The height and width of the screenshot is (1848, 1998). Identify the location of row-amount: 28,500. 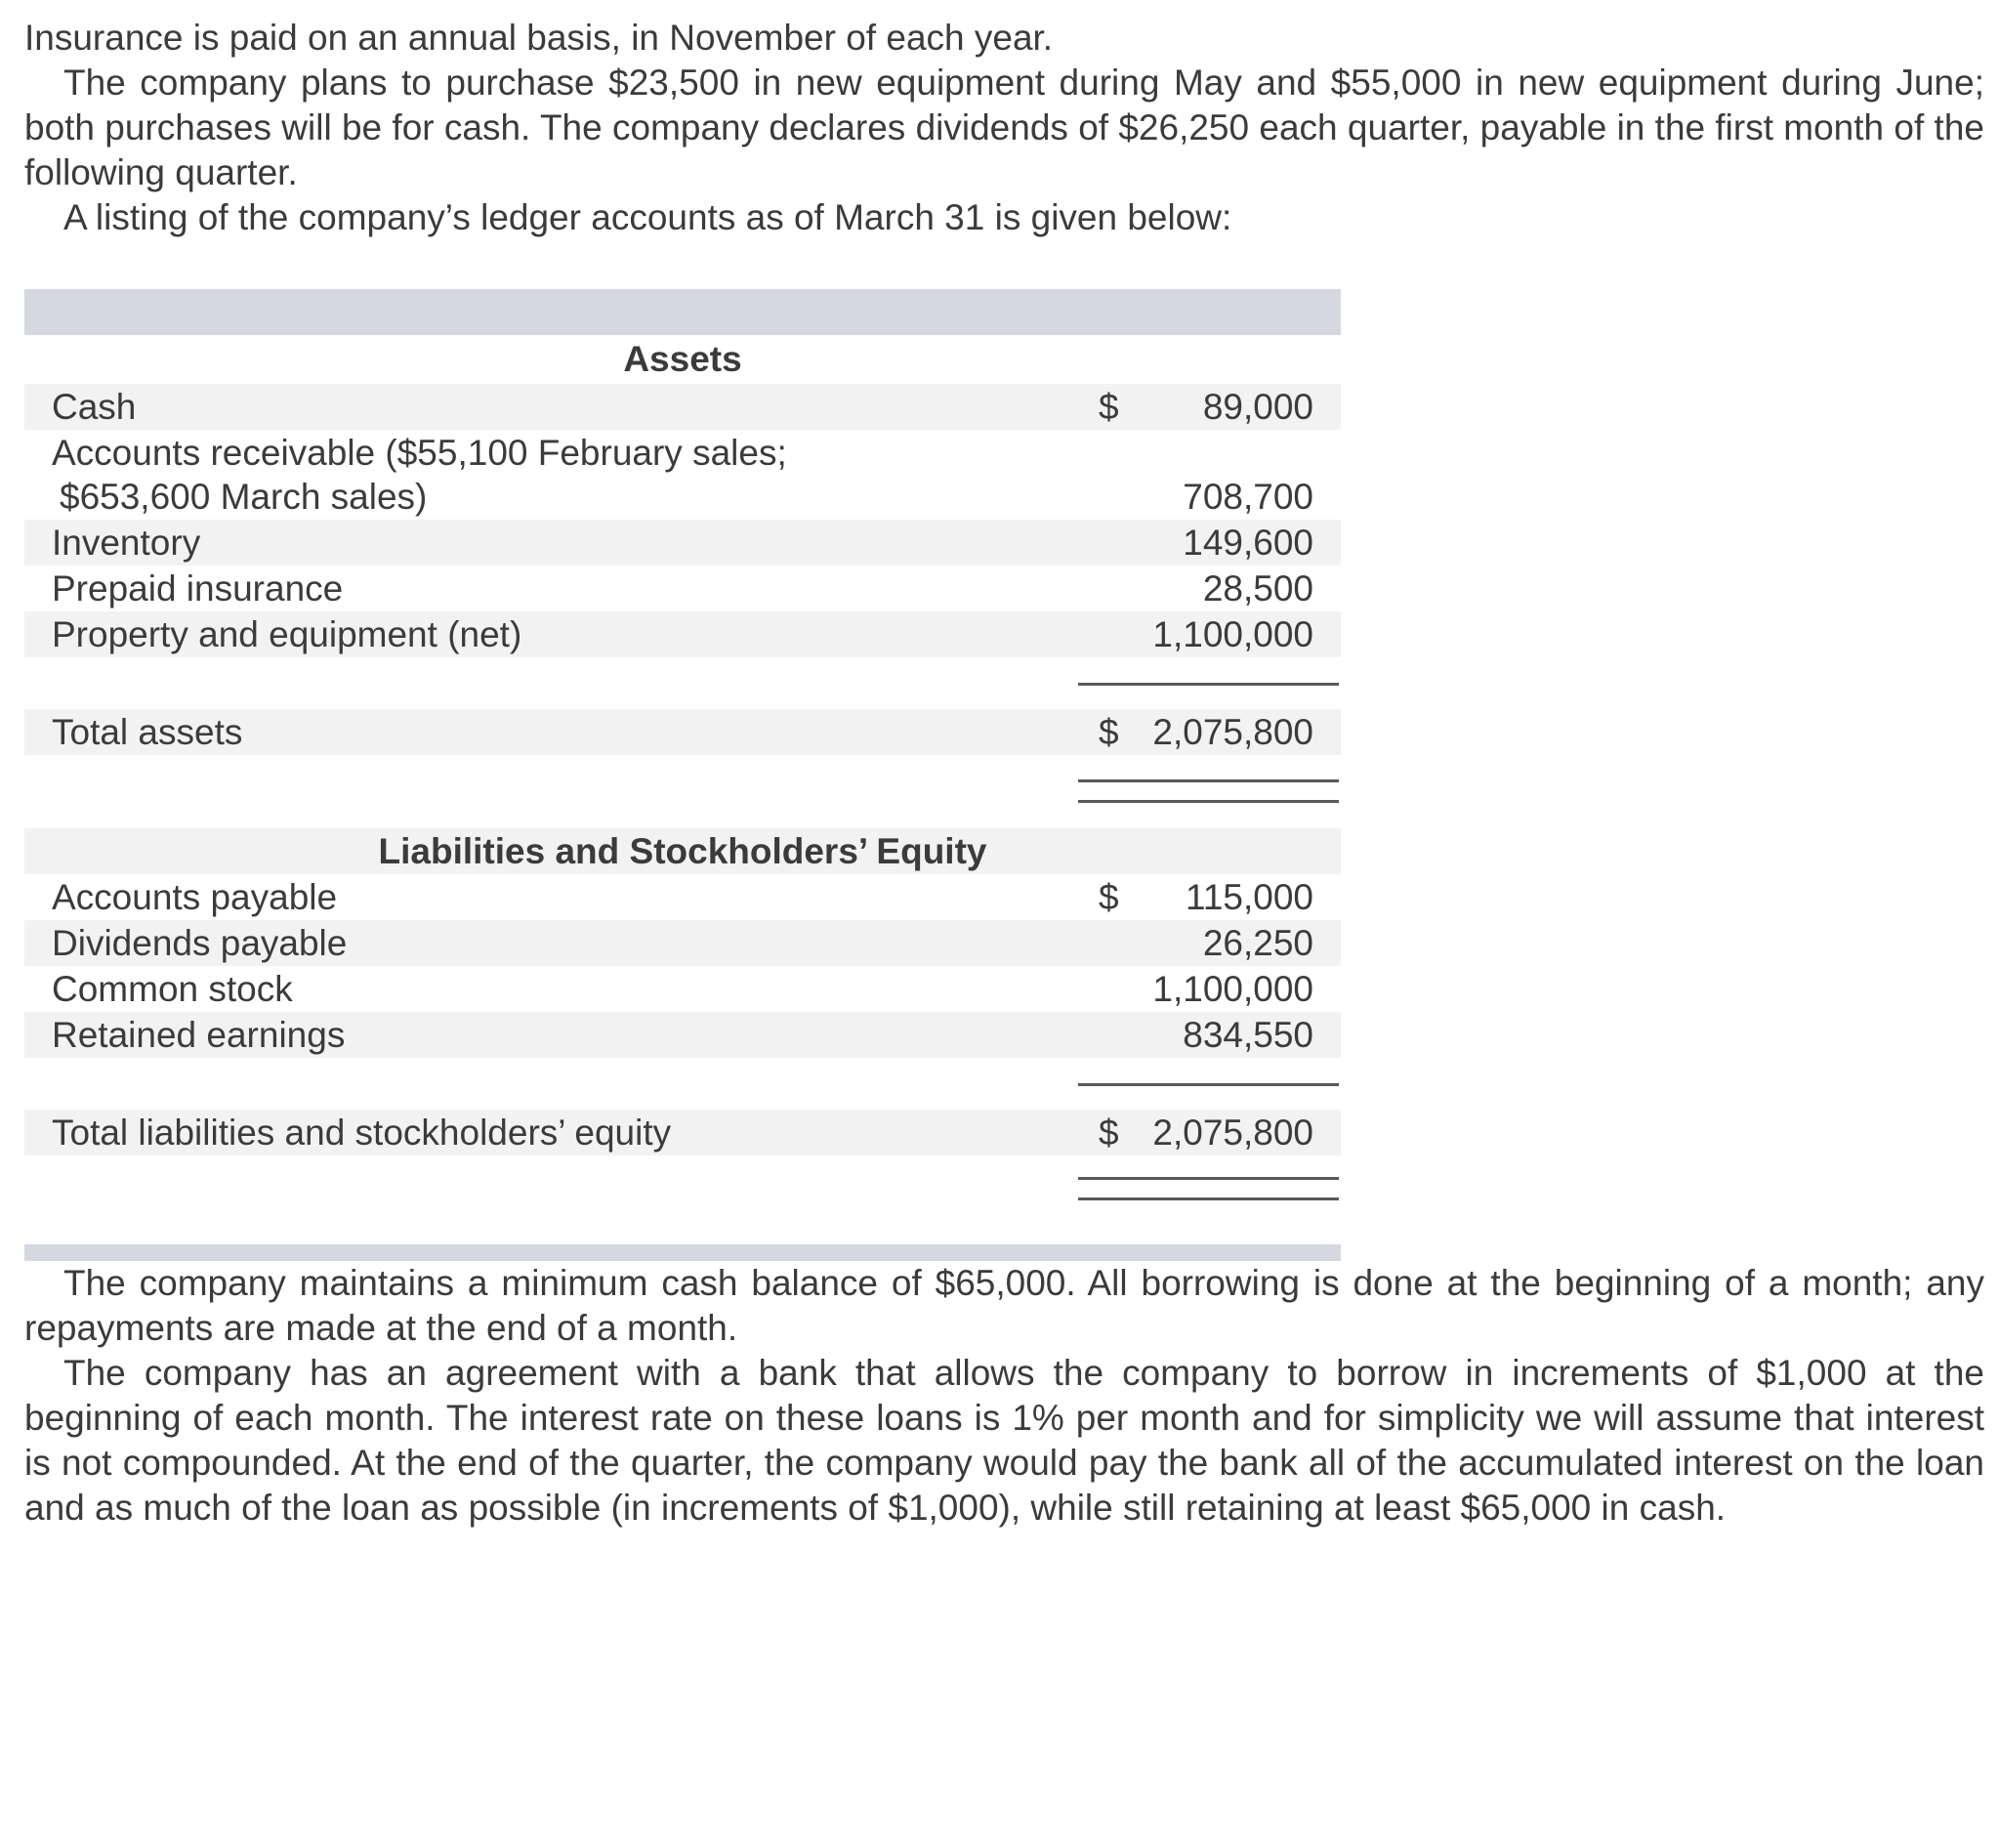
(1210, 588).